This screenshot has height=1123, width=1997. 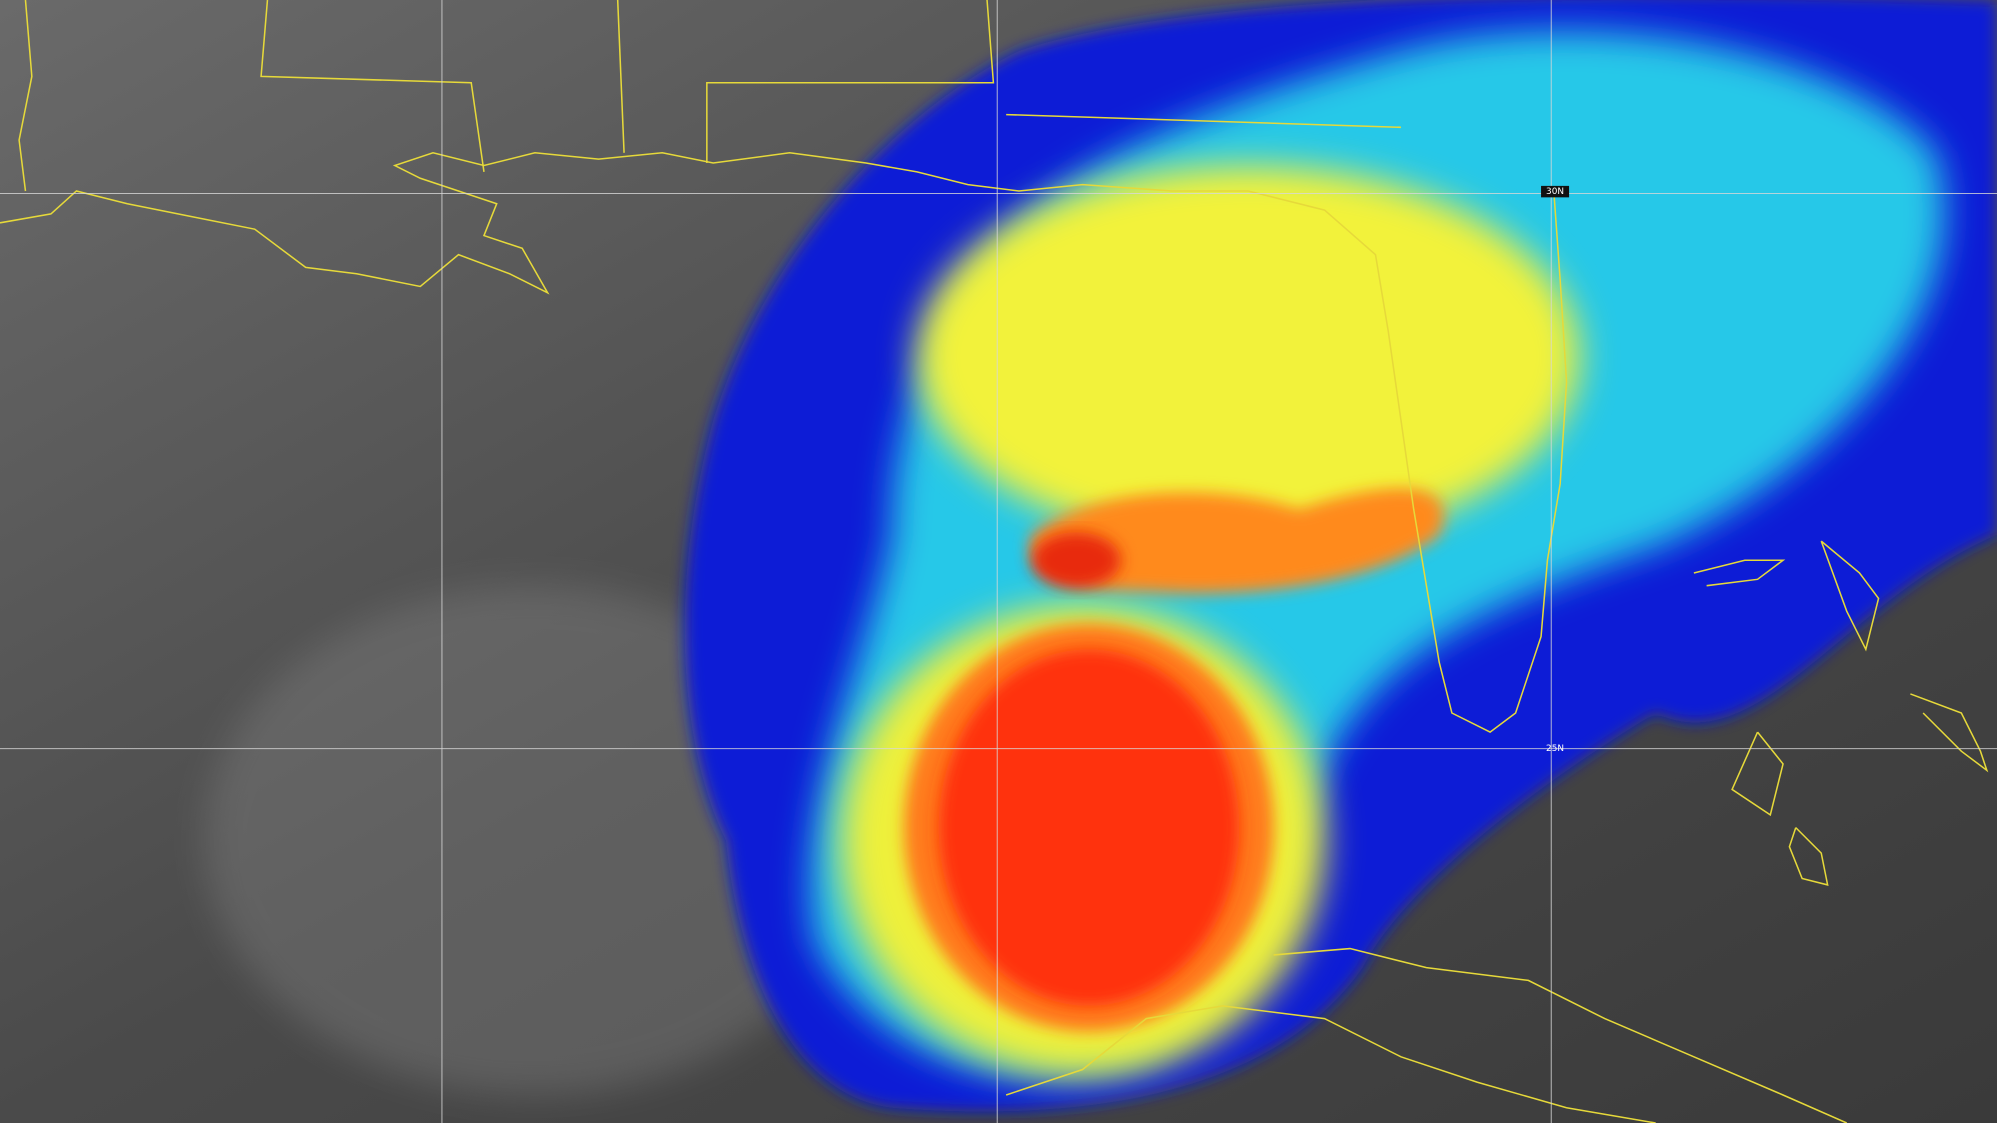 What do you see at coordinates (1076, 560) in the screenshot?
I see `cloud-red-cell` at bounding box center [1076, 560].